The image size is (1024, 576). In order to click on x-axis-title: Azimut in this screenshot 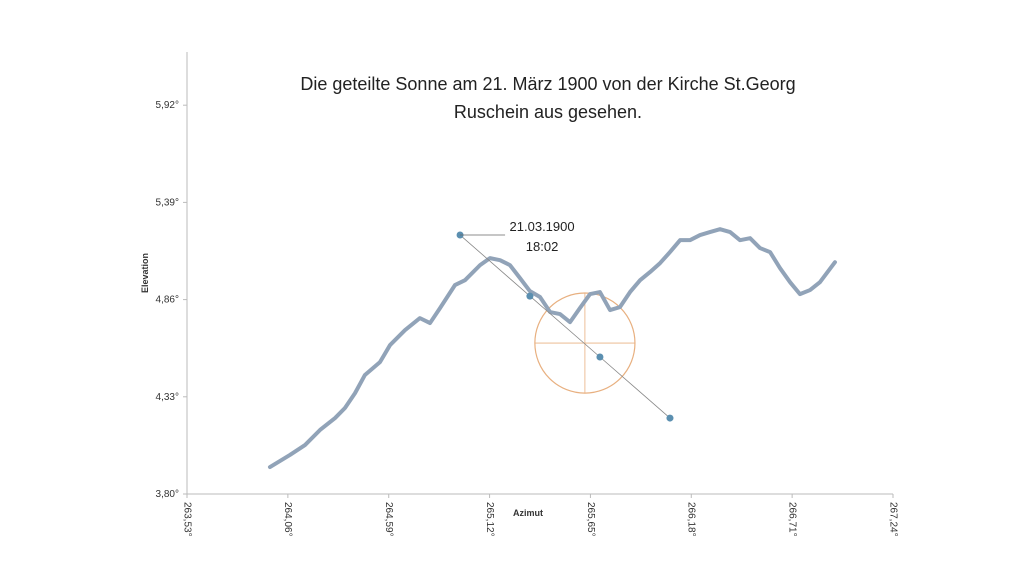, I will do `click(528, 513)`.